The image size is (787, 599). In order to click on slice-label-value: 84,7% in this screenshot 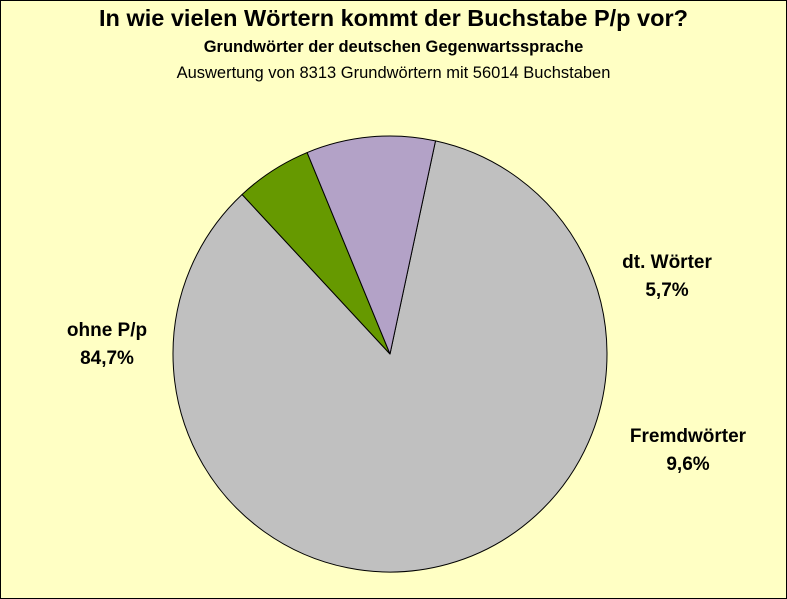, I will do `click(107, 358)`.